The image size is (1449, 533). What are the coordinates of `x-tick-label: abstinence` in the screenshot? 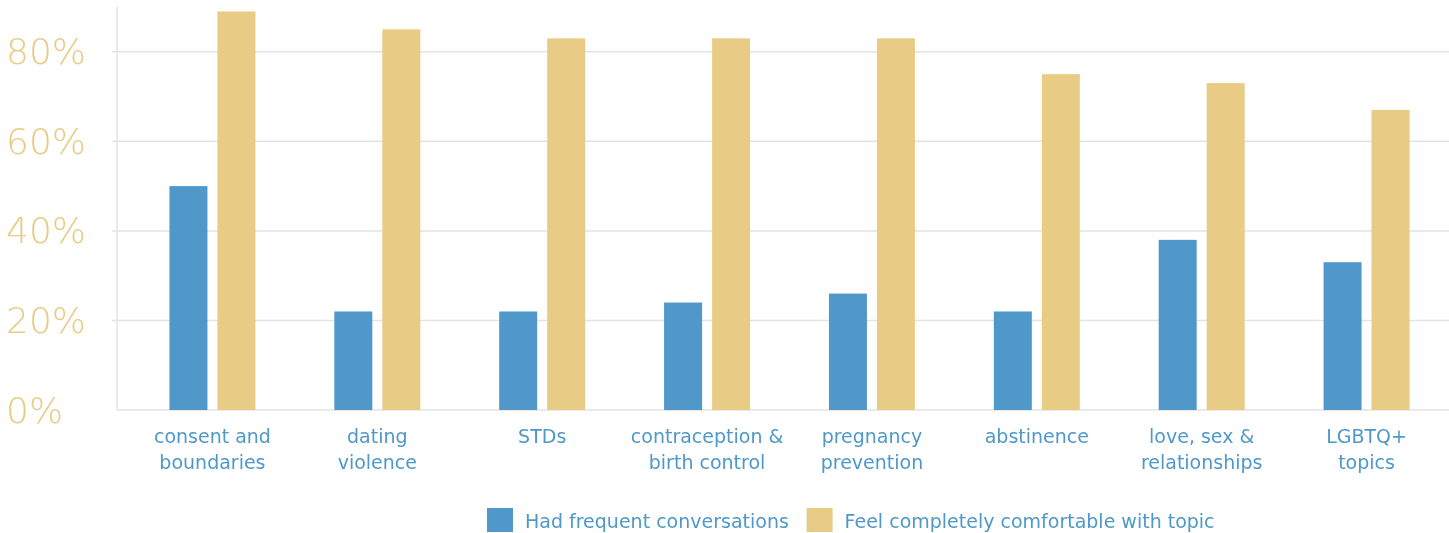 It's located at (1036, 436).